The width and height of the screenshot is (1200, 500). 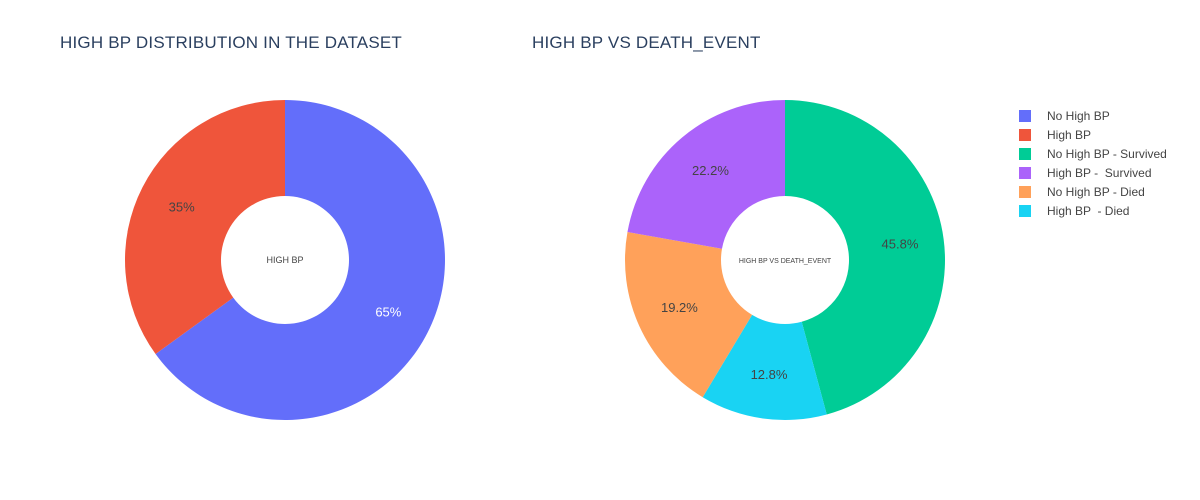 What do you see at coordinates (1078, 115) in the screenshot?
I see `legend-label: No High BP` at bounding box center [1078, 115].